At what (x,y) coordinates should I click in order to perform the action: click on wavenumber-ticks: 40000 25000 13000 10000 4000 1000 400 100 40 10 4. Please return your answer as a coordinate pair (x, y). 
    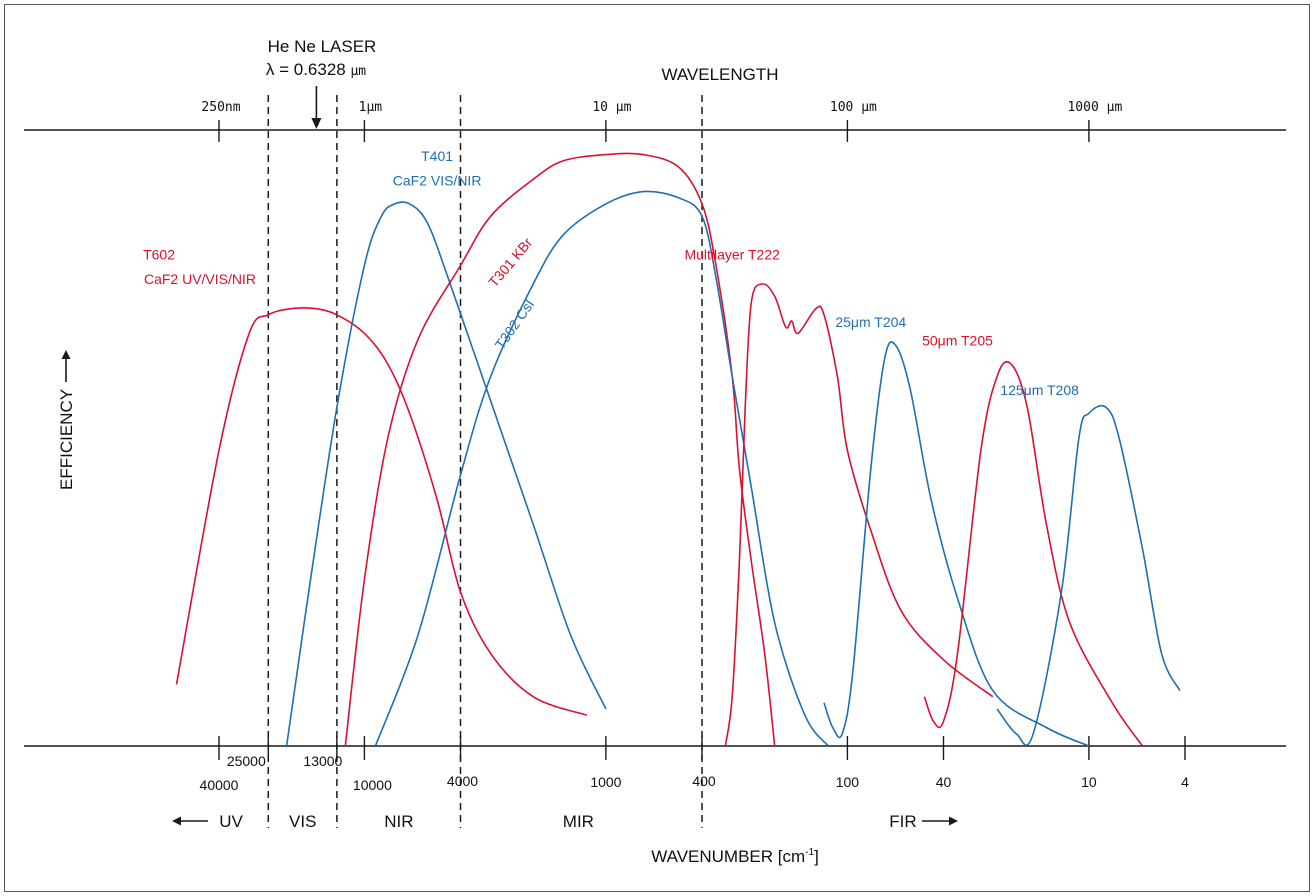
    Looking at the image, I should click on (694, 764).